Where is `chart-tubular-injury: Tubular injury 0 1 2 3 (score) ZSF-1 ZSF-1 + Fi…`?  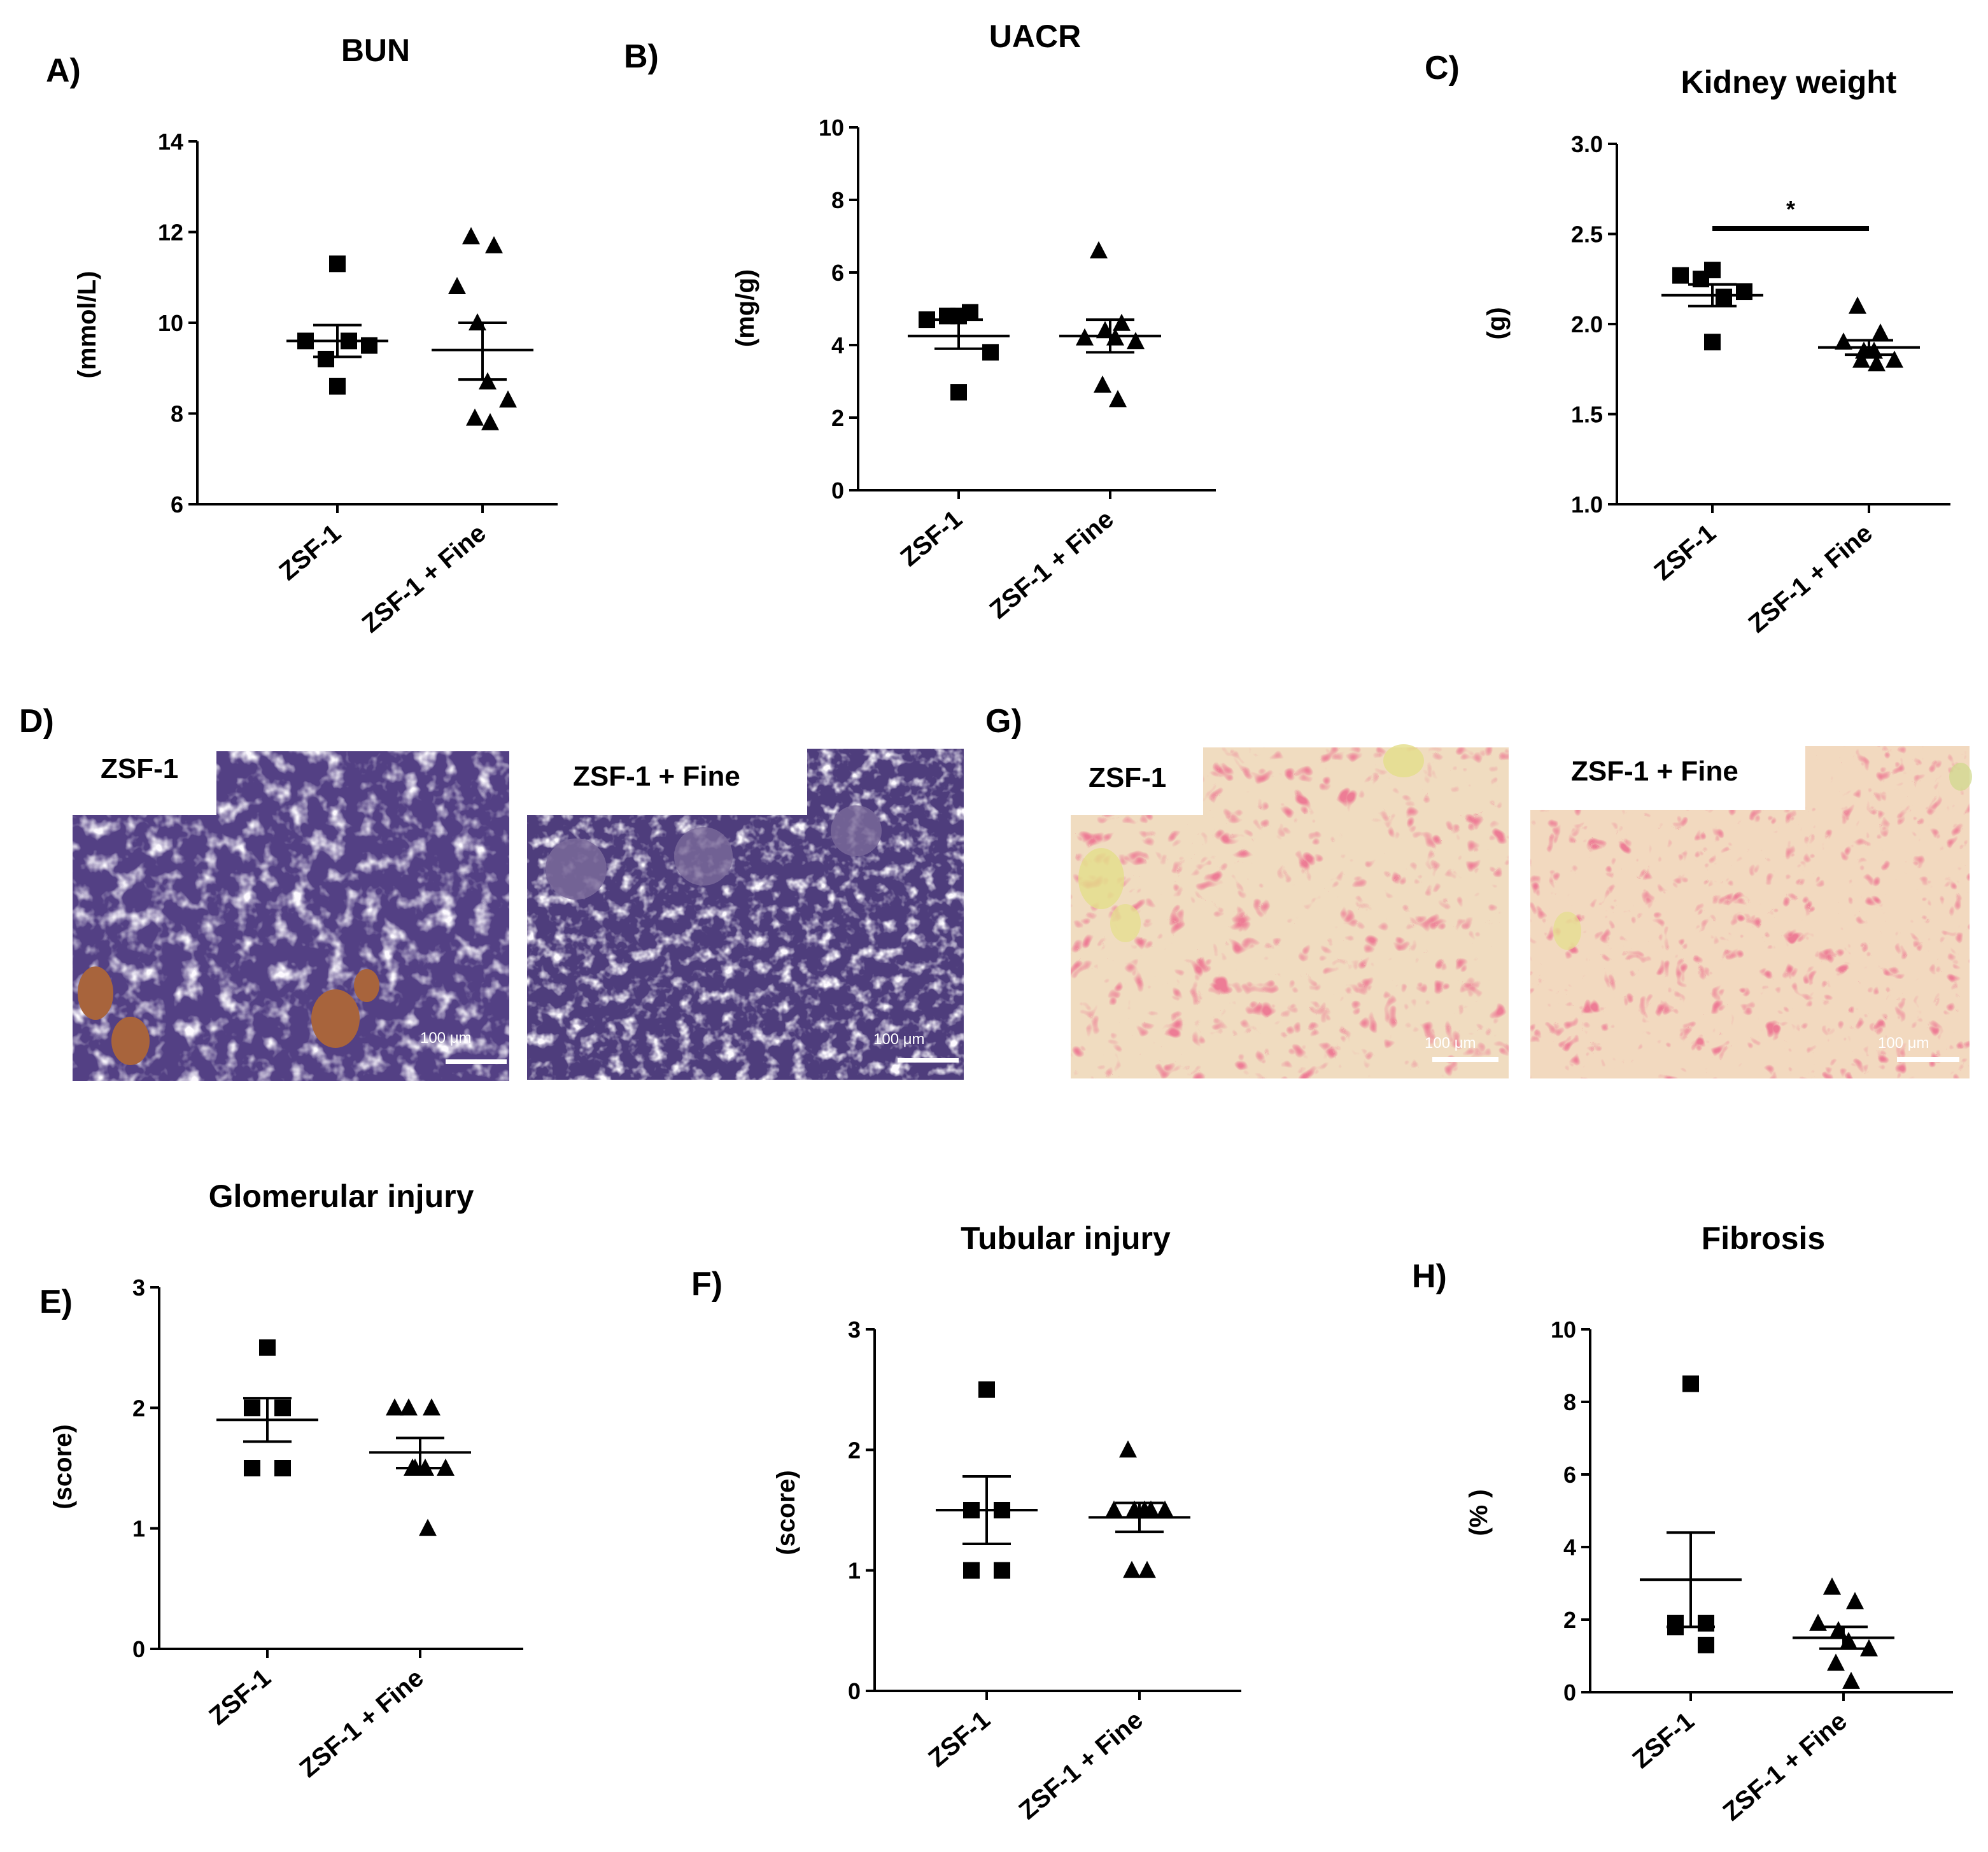
chart-tubular-injury: Tubular injury 0 1 2 3 (score) ZSF-1 ZSF-1 + Fi… is located at coordinates (1006, 1522).